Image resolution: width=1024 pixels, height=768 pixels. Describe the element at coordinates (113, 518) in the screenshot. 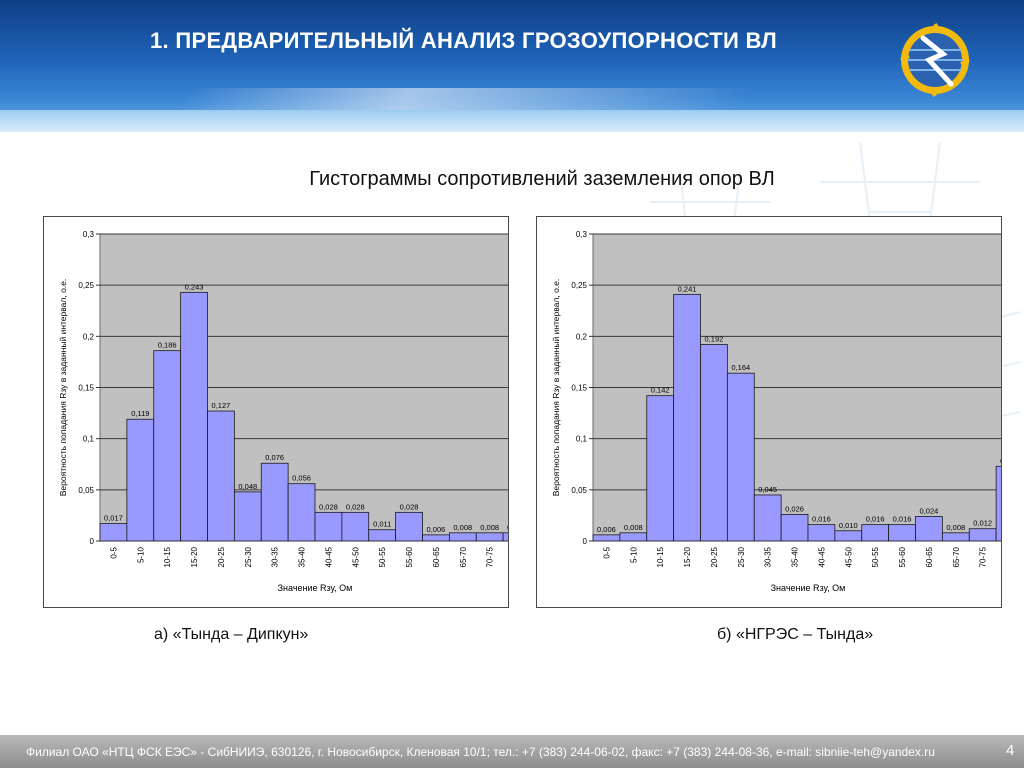

I see `bar-value-label: 0,017` at that location.